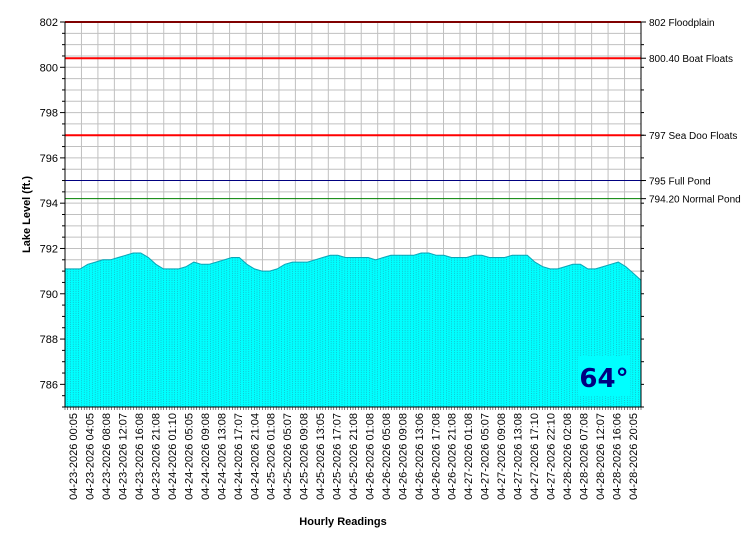 This screenshot has width=750, height=550. What do you see at coordinates (49, 249) in the screenshot?
I see `y-tick-label: 792` at bounding box center [49, 249].